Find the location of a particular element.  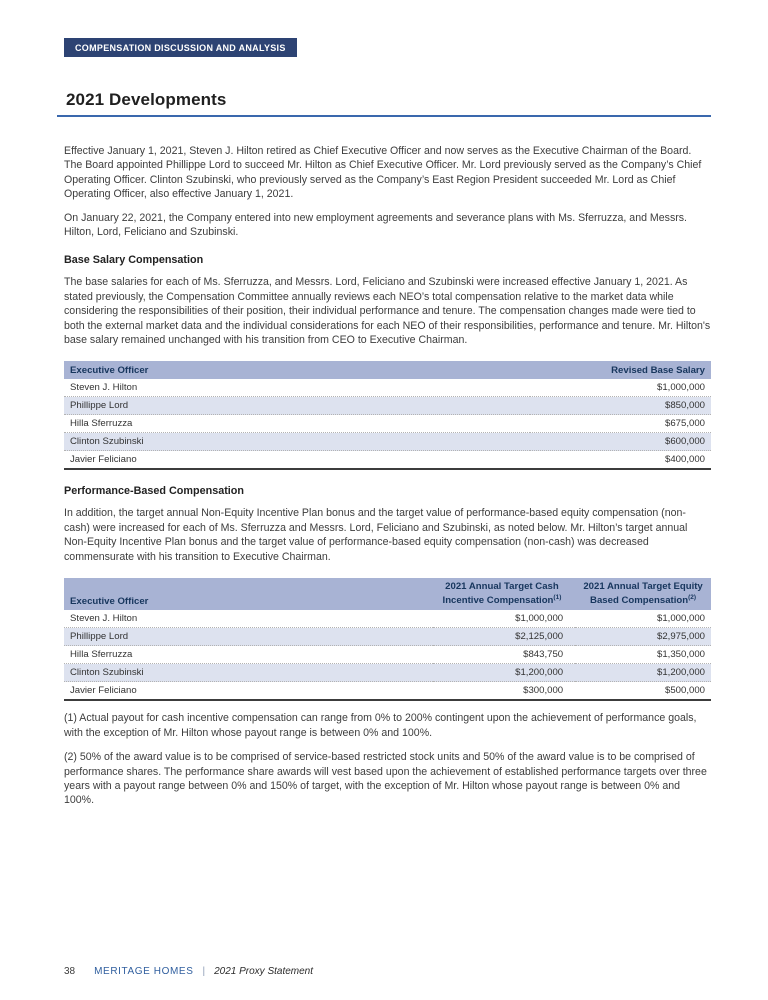

performance-heading: Performance-Based Compensation is located at coordinates (154, 491).